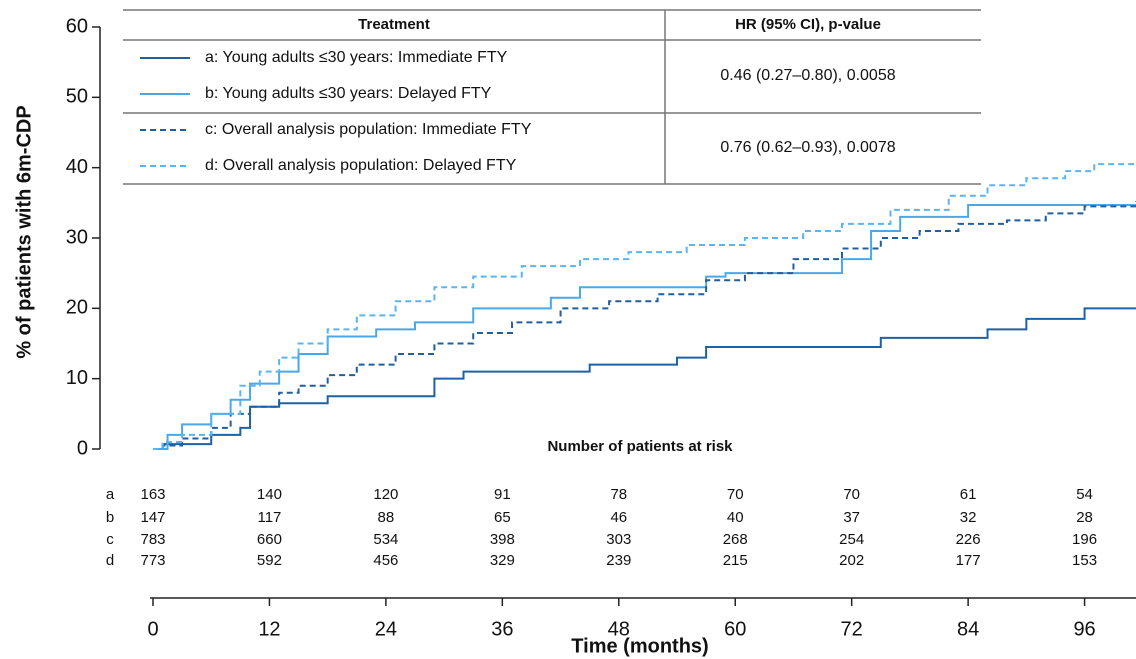 This screenshot has width=1136, height=659. I want to click on risk-count: 140, so click(269, 494).